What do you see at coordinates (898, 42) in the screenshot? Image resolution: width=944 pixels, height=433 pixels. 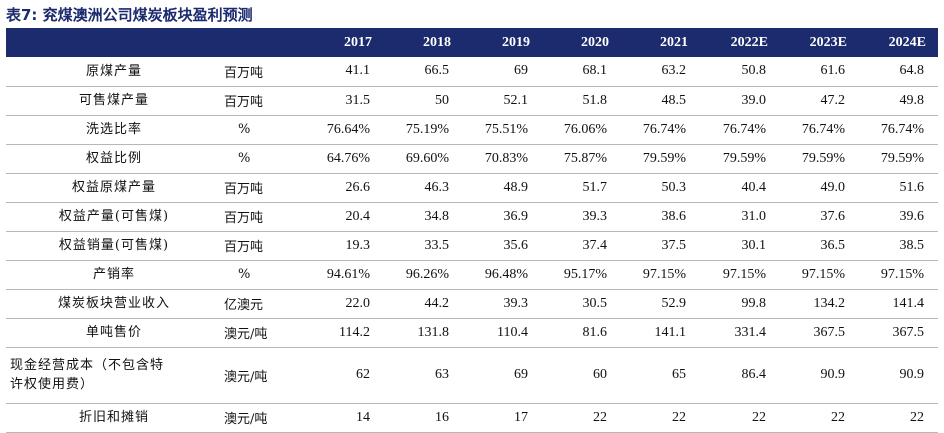 I see `column-header: 2024E` at bounding box center [898, 42].